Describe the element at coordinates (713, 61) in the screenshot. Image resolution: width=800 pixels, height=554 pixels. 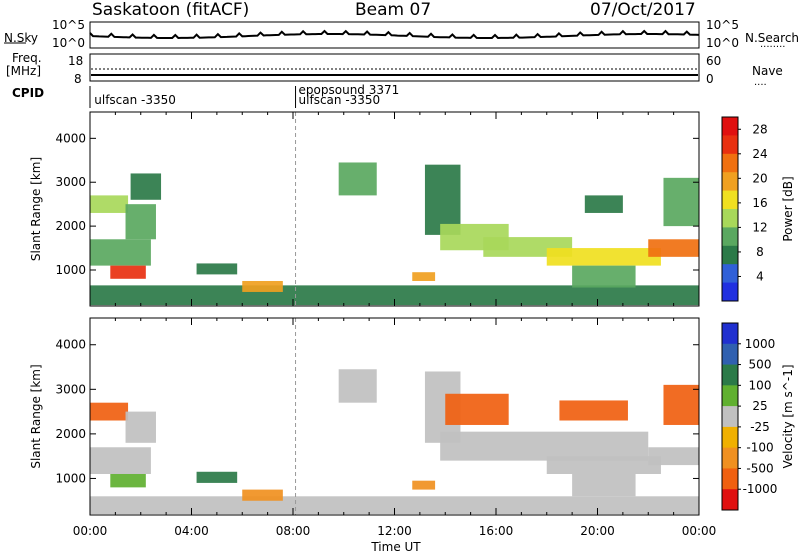
I see `nave-tick-top: 60` at that location.